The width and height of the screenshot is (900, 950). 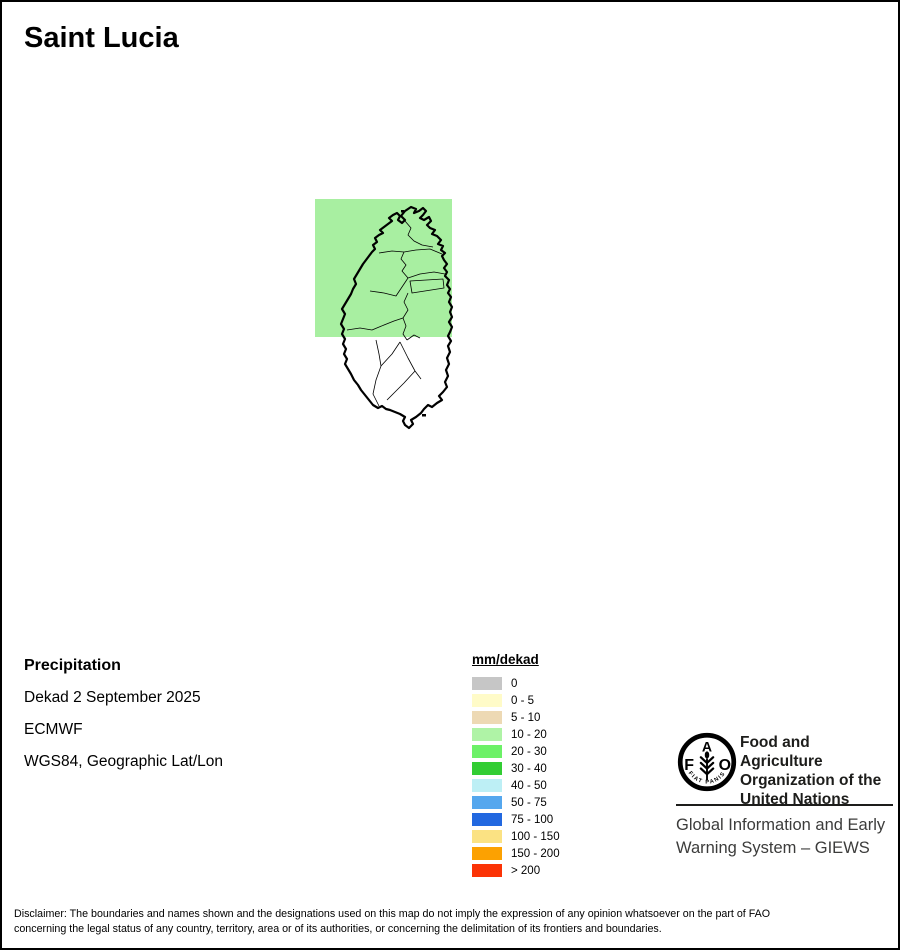 I want to click on islet-southeast, so click(x=424, y=415).